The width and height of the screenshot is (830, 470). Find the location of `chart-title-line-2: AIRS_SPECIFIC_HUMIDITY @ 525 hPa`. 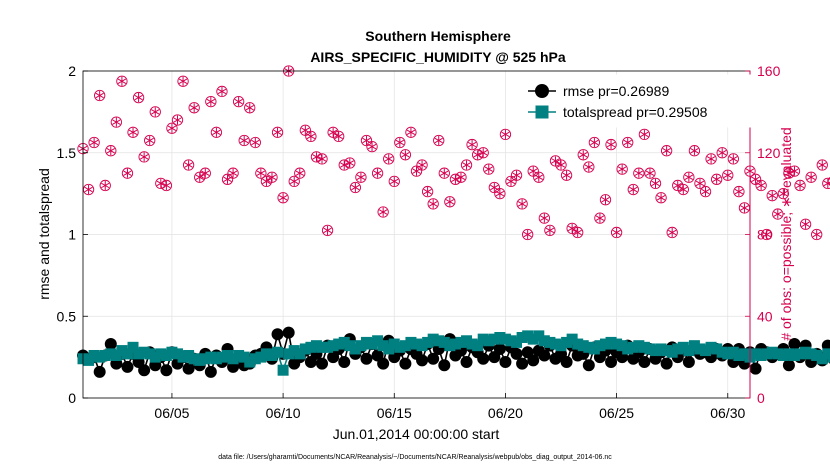

chart-title-line-2: AIRS_SPECIFIC_HUMIDITY @ 525 hPa is located at coordinates (438, 57).